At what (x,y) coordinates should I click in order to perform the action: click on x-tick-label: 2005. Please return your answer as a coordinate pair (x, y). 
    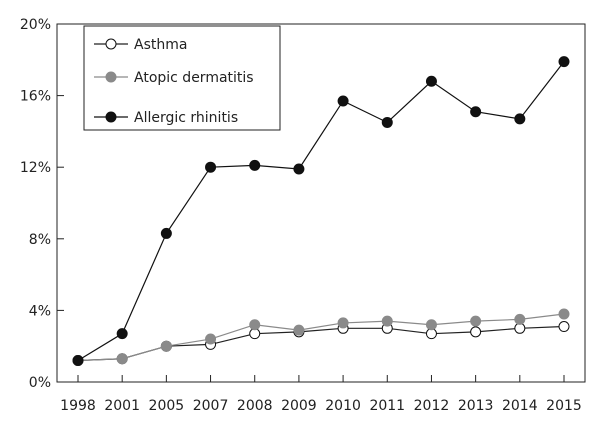
    Looking at the image, I should click on (167, 406).